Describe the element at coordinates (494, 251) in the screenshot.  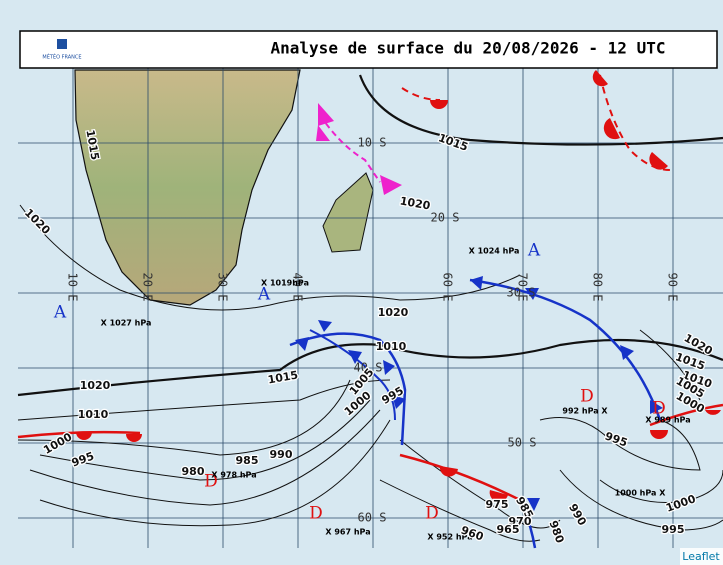
I see `pressure-label: X 1024 hPa` at that location.